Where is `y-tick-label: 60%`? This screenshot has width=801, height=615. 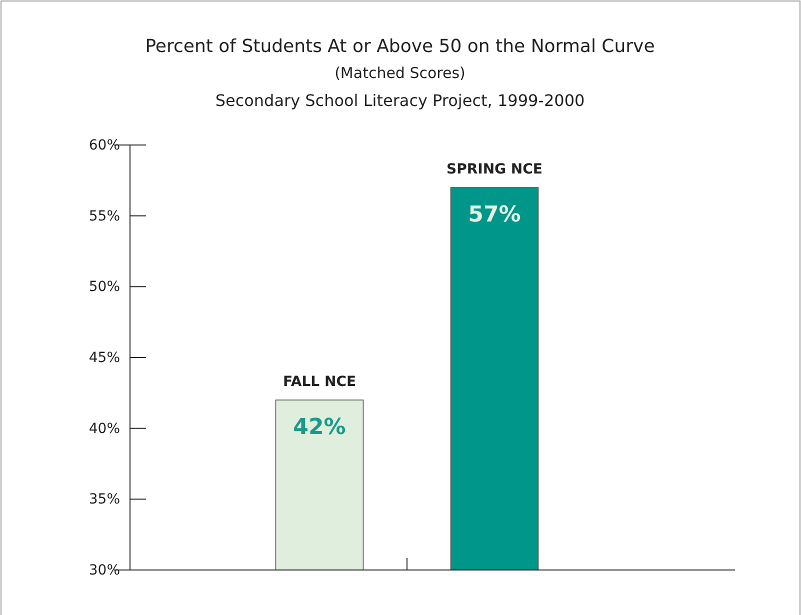 y-tick-label: 60% is located at coordinates (104, 145).